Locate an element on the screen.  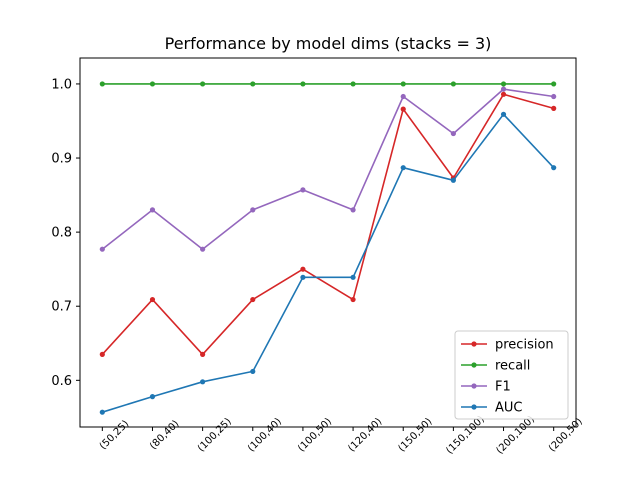
legend-marker-recall is located at coordinates (474, 365).